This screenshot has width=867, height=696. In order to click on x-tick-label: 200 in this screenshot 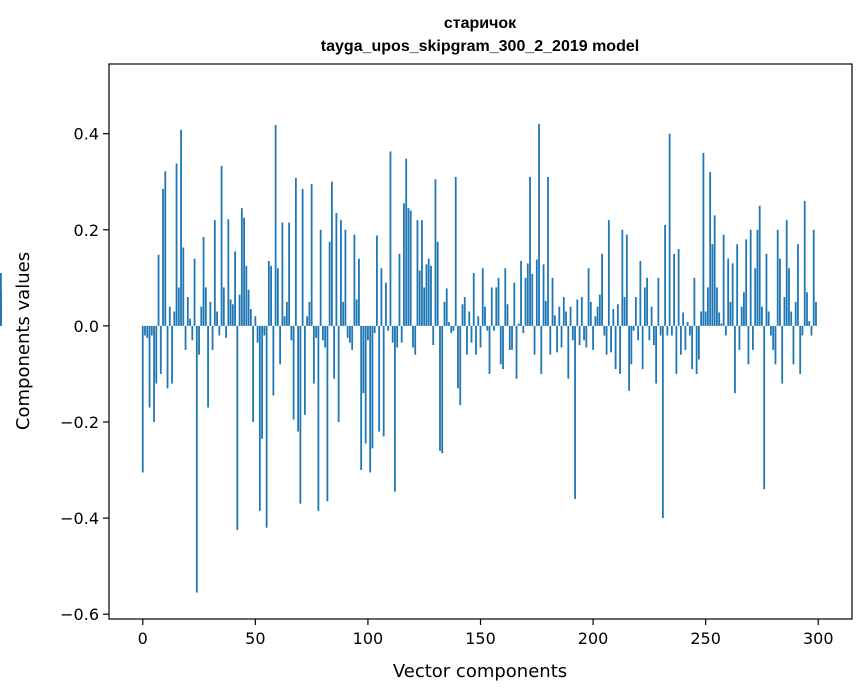, I will do `click(593, 638)`.